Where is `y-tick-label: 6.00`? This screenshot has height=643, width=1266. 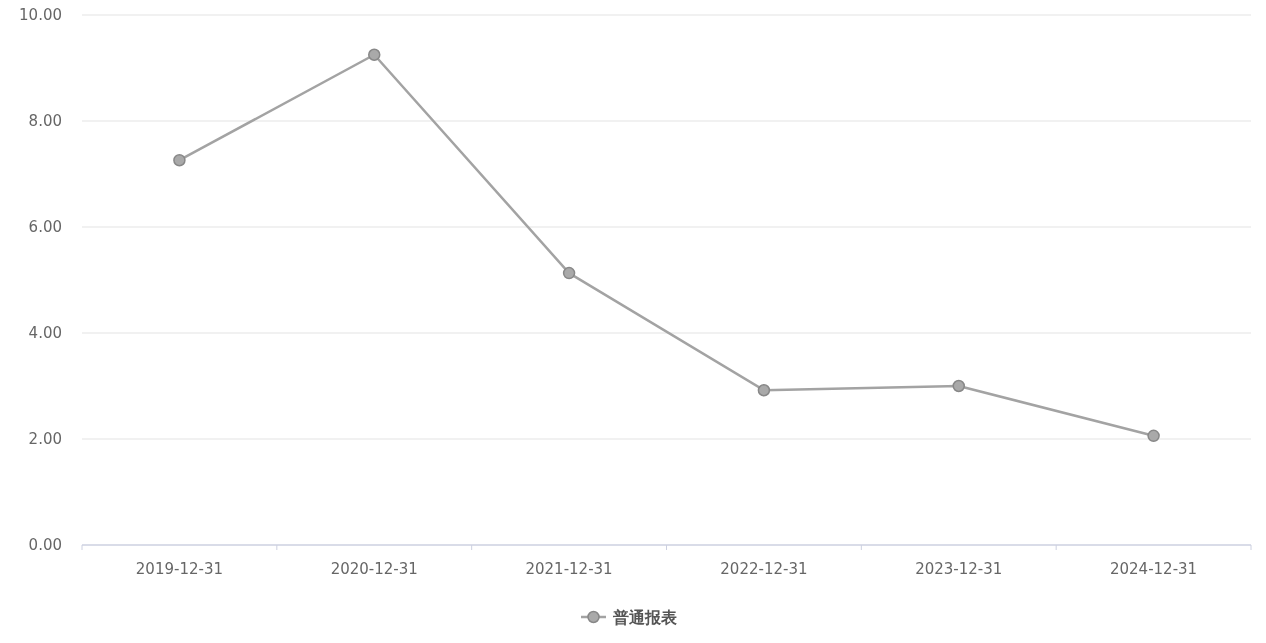 y-tick-label: 6.00 is located at coordinates (45, 227).